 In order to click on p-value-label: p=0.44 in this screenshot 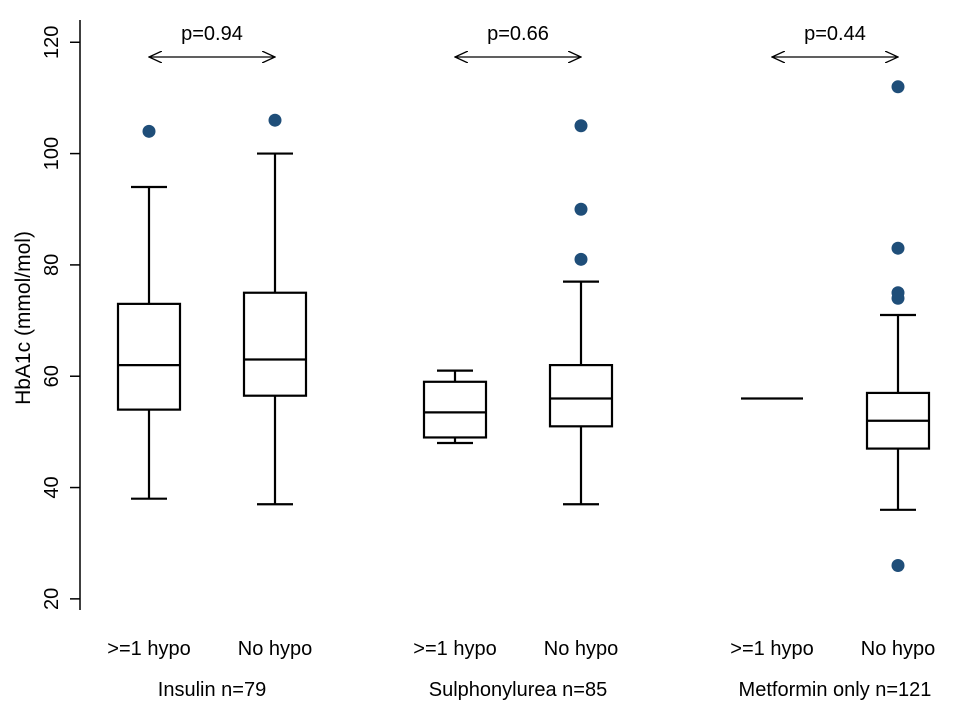, I will do `click(835, 34)`.